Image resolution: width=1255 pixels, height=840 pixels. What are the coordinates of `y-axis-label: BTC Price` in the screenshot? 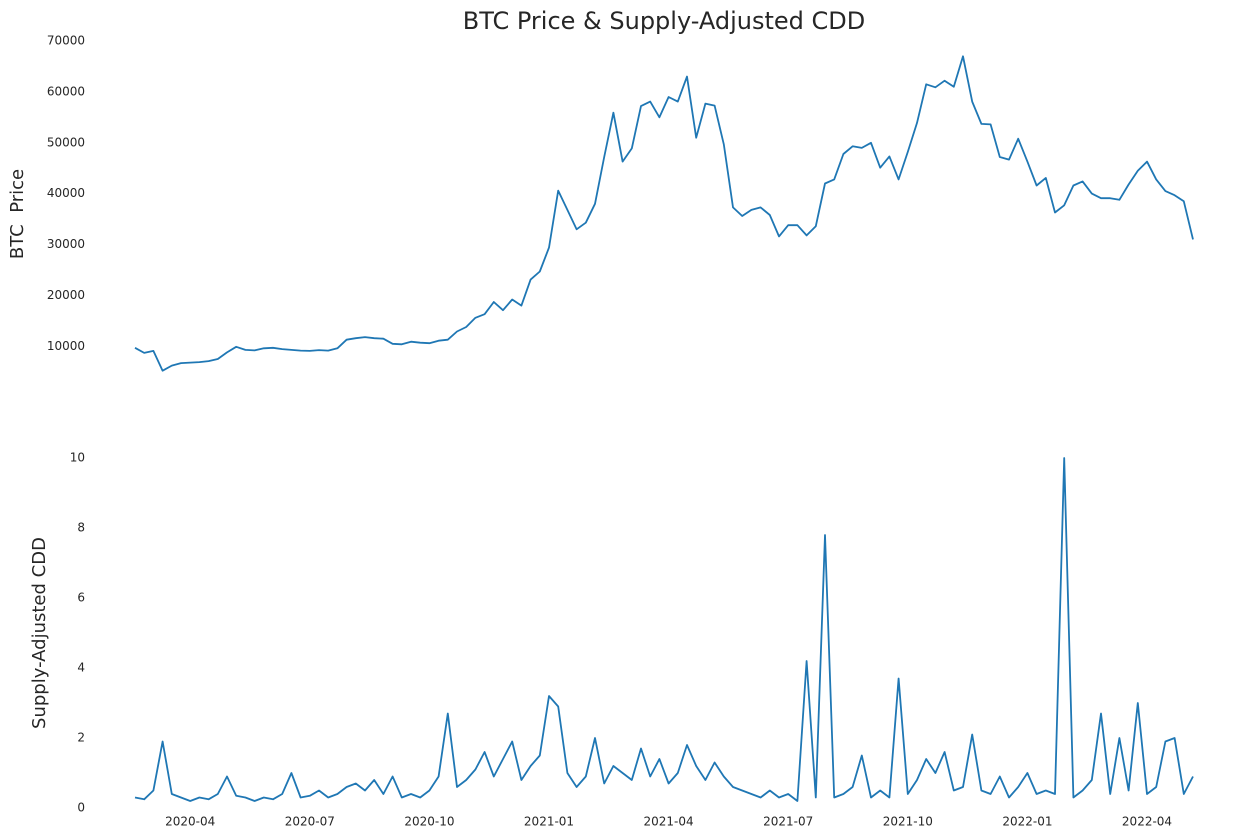 It's located at (17, 214).